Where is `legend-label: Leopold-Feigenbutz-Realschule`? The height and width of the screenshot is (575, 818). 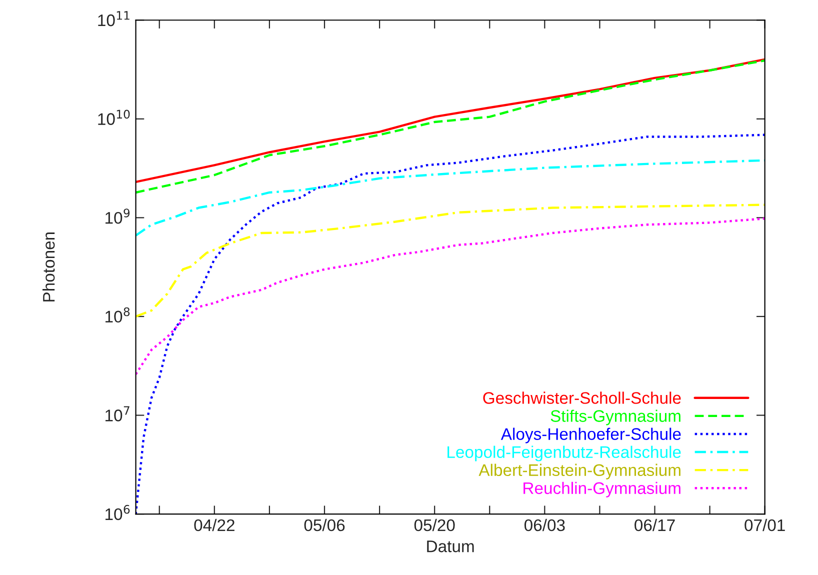 legend-label: Leopold-Feigenbutz-Realschule is located at coordinates (564, 454).